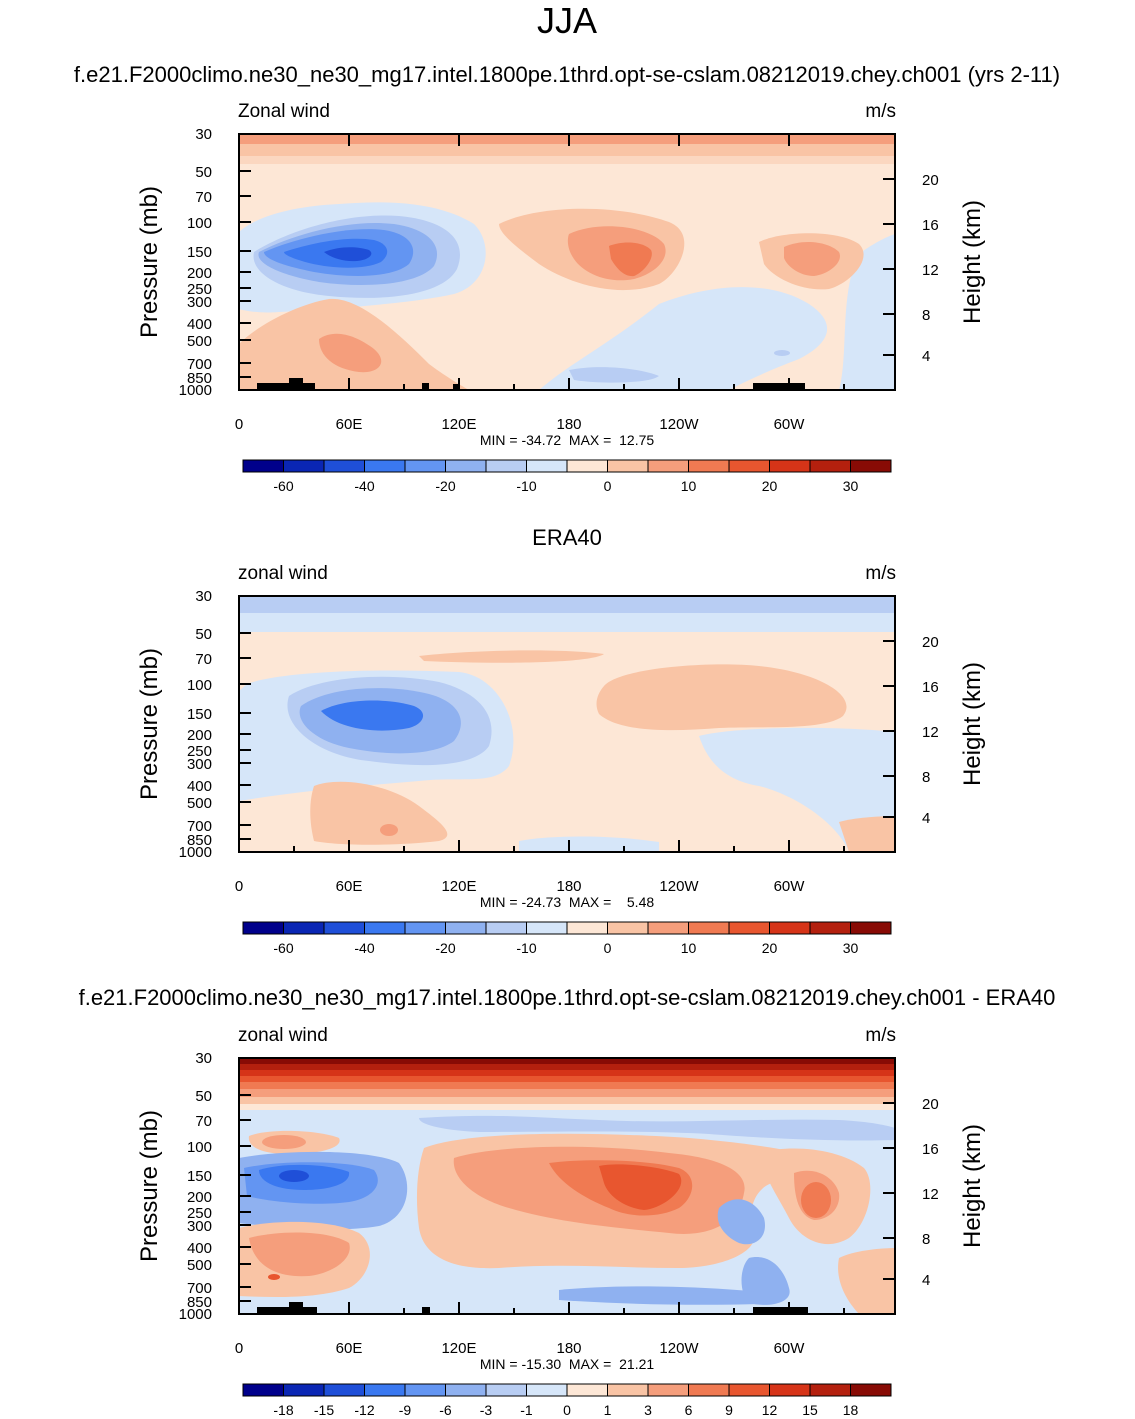 The image size is (1135, 1419). Describe the element at coordinates (283, 1035) in the screenshot. I see `panel-3-left-string: zonal wind` at that location.